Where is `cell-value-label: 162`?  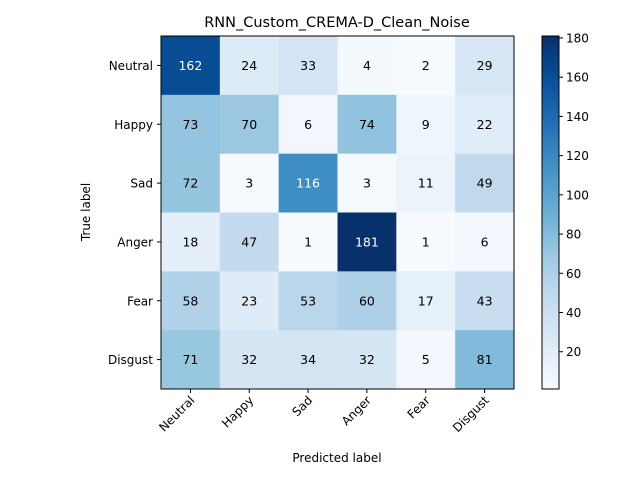
cell-value-label: 162 is located at coordinates (190, 65).